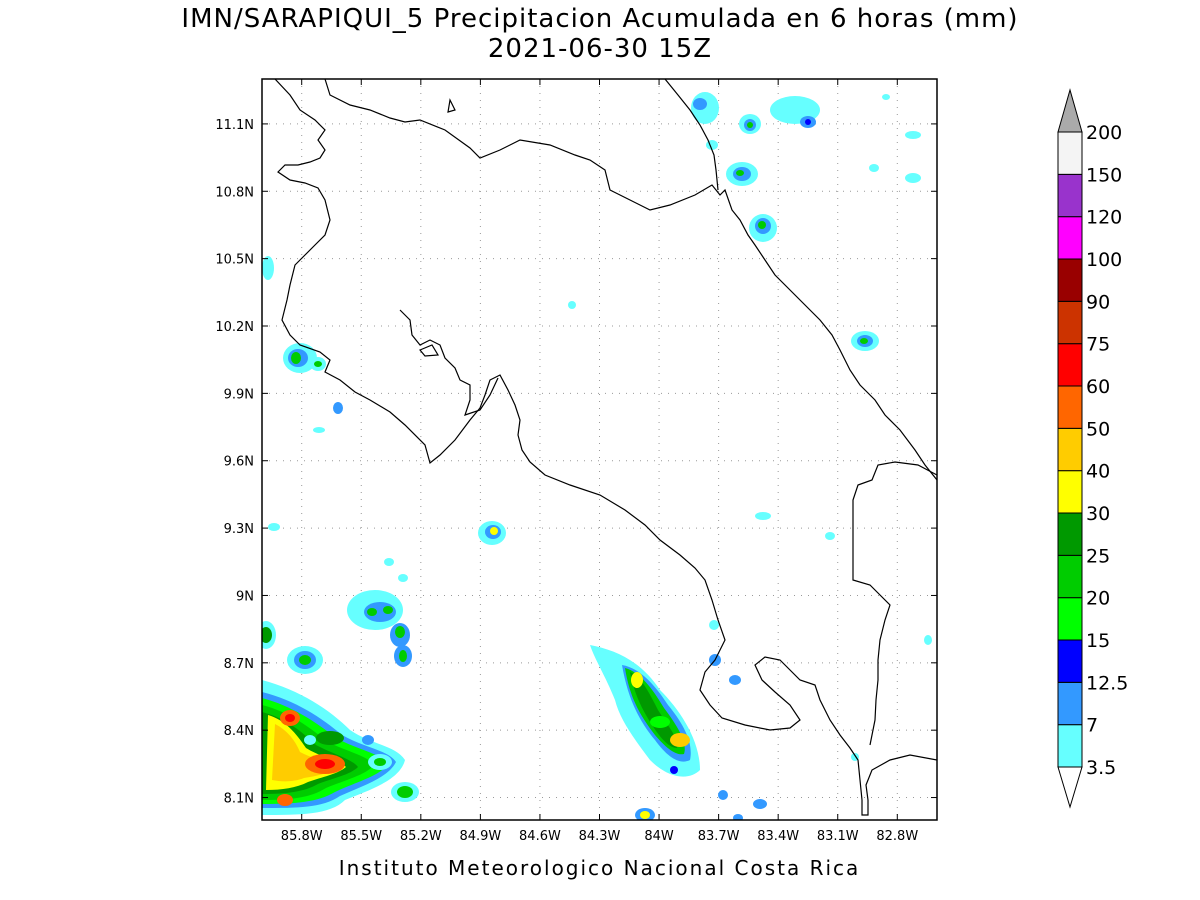 Image resolution: width=1200 pixels, height=900 pixels. What do you see at coordinates (239, 799) in the screenshot?
I see `lat-tick-label: 8.1N` at bounding box center [239, 799].